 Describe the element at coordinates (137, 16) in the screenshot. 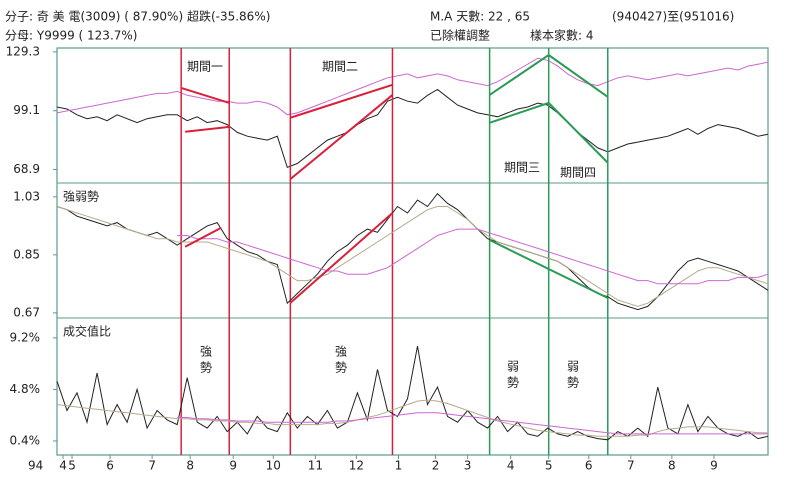

I see `numerator: 分子: 奇 美 電(3009) ( 87.90%) 超跌(-35.86%)` at that location.